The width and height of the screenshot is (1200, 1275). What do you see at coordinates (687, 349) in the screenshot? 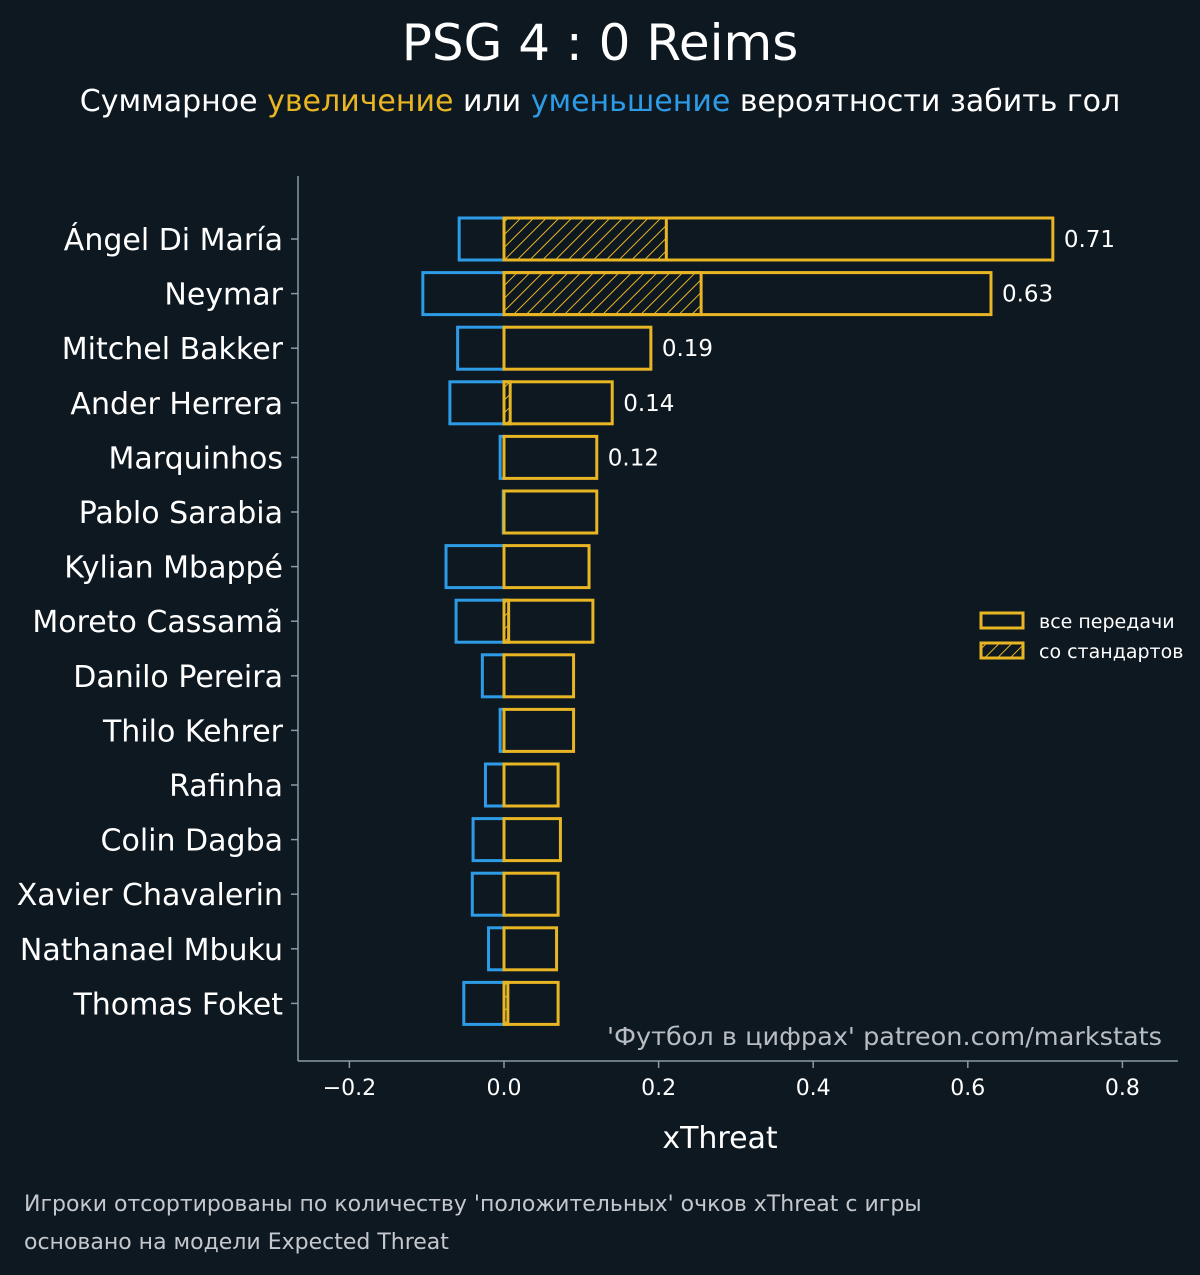
I see `value-label: 0.19` at bounding box center [687, 349].